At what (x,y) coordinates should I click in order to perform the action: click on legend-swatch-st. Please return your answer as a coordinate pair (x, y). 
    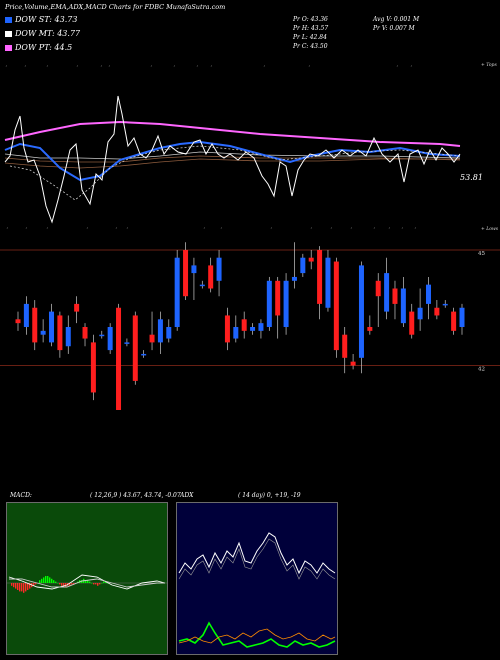
    Looking at the image, I should click on (8, 20).